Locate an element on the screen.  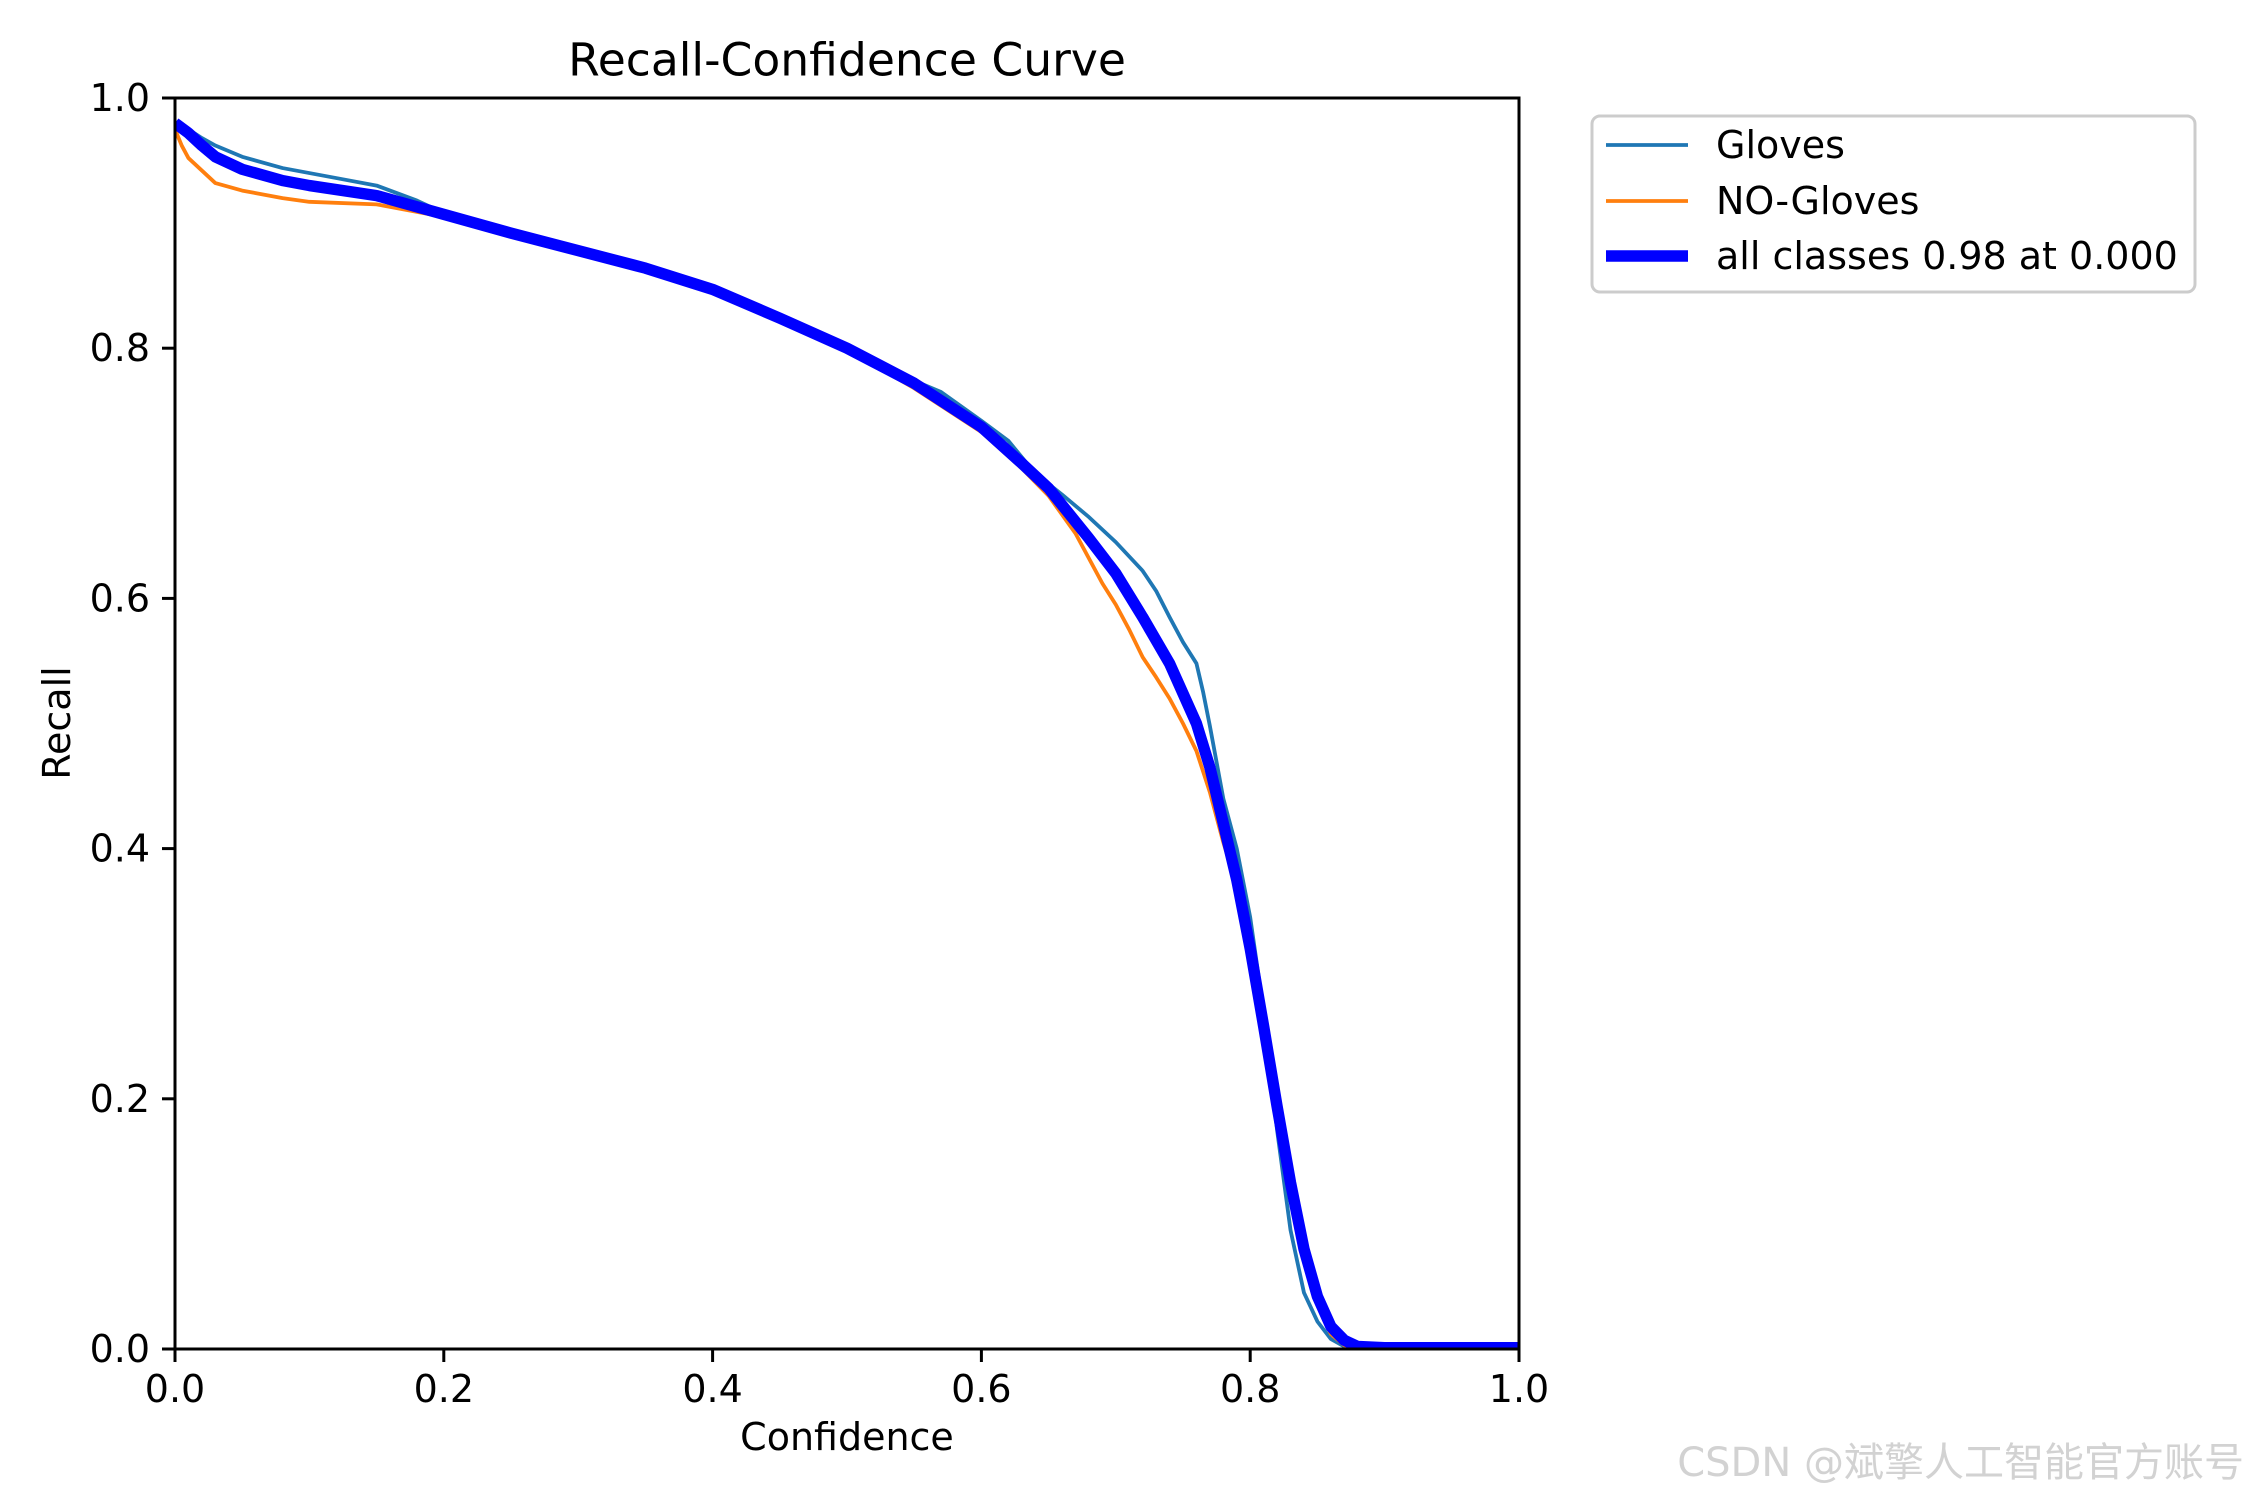
x-axis-label: Confidence is located at coordinates (847, 1437).